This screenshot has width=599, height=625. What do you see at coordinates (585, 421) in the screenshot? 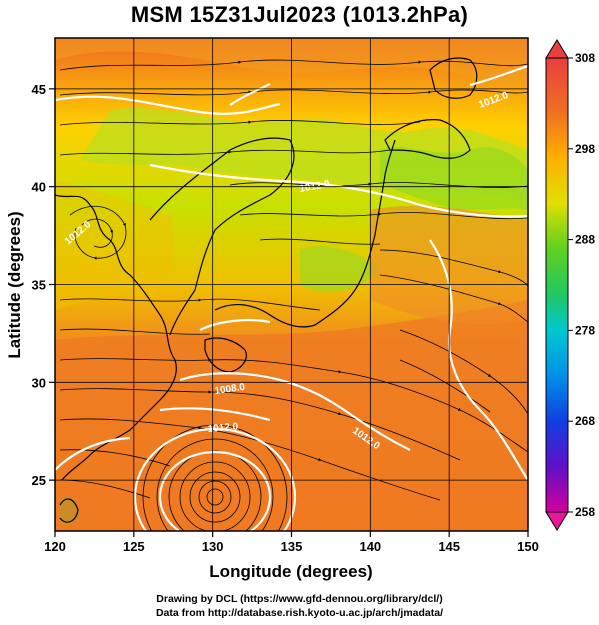
I see `colorbar-tick-label: 268` at bounding box center [585, 421].